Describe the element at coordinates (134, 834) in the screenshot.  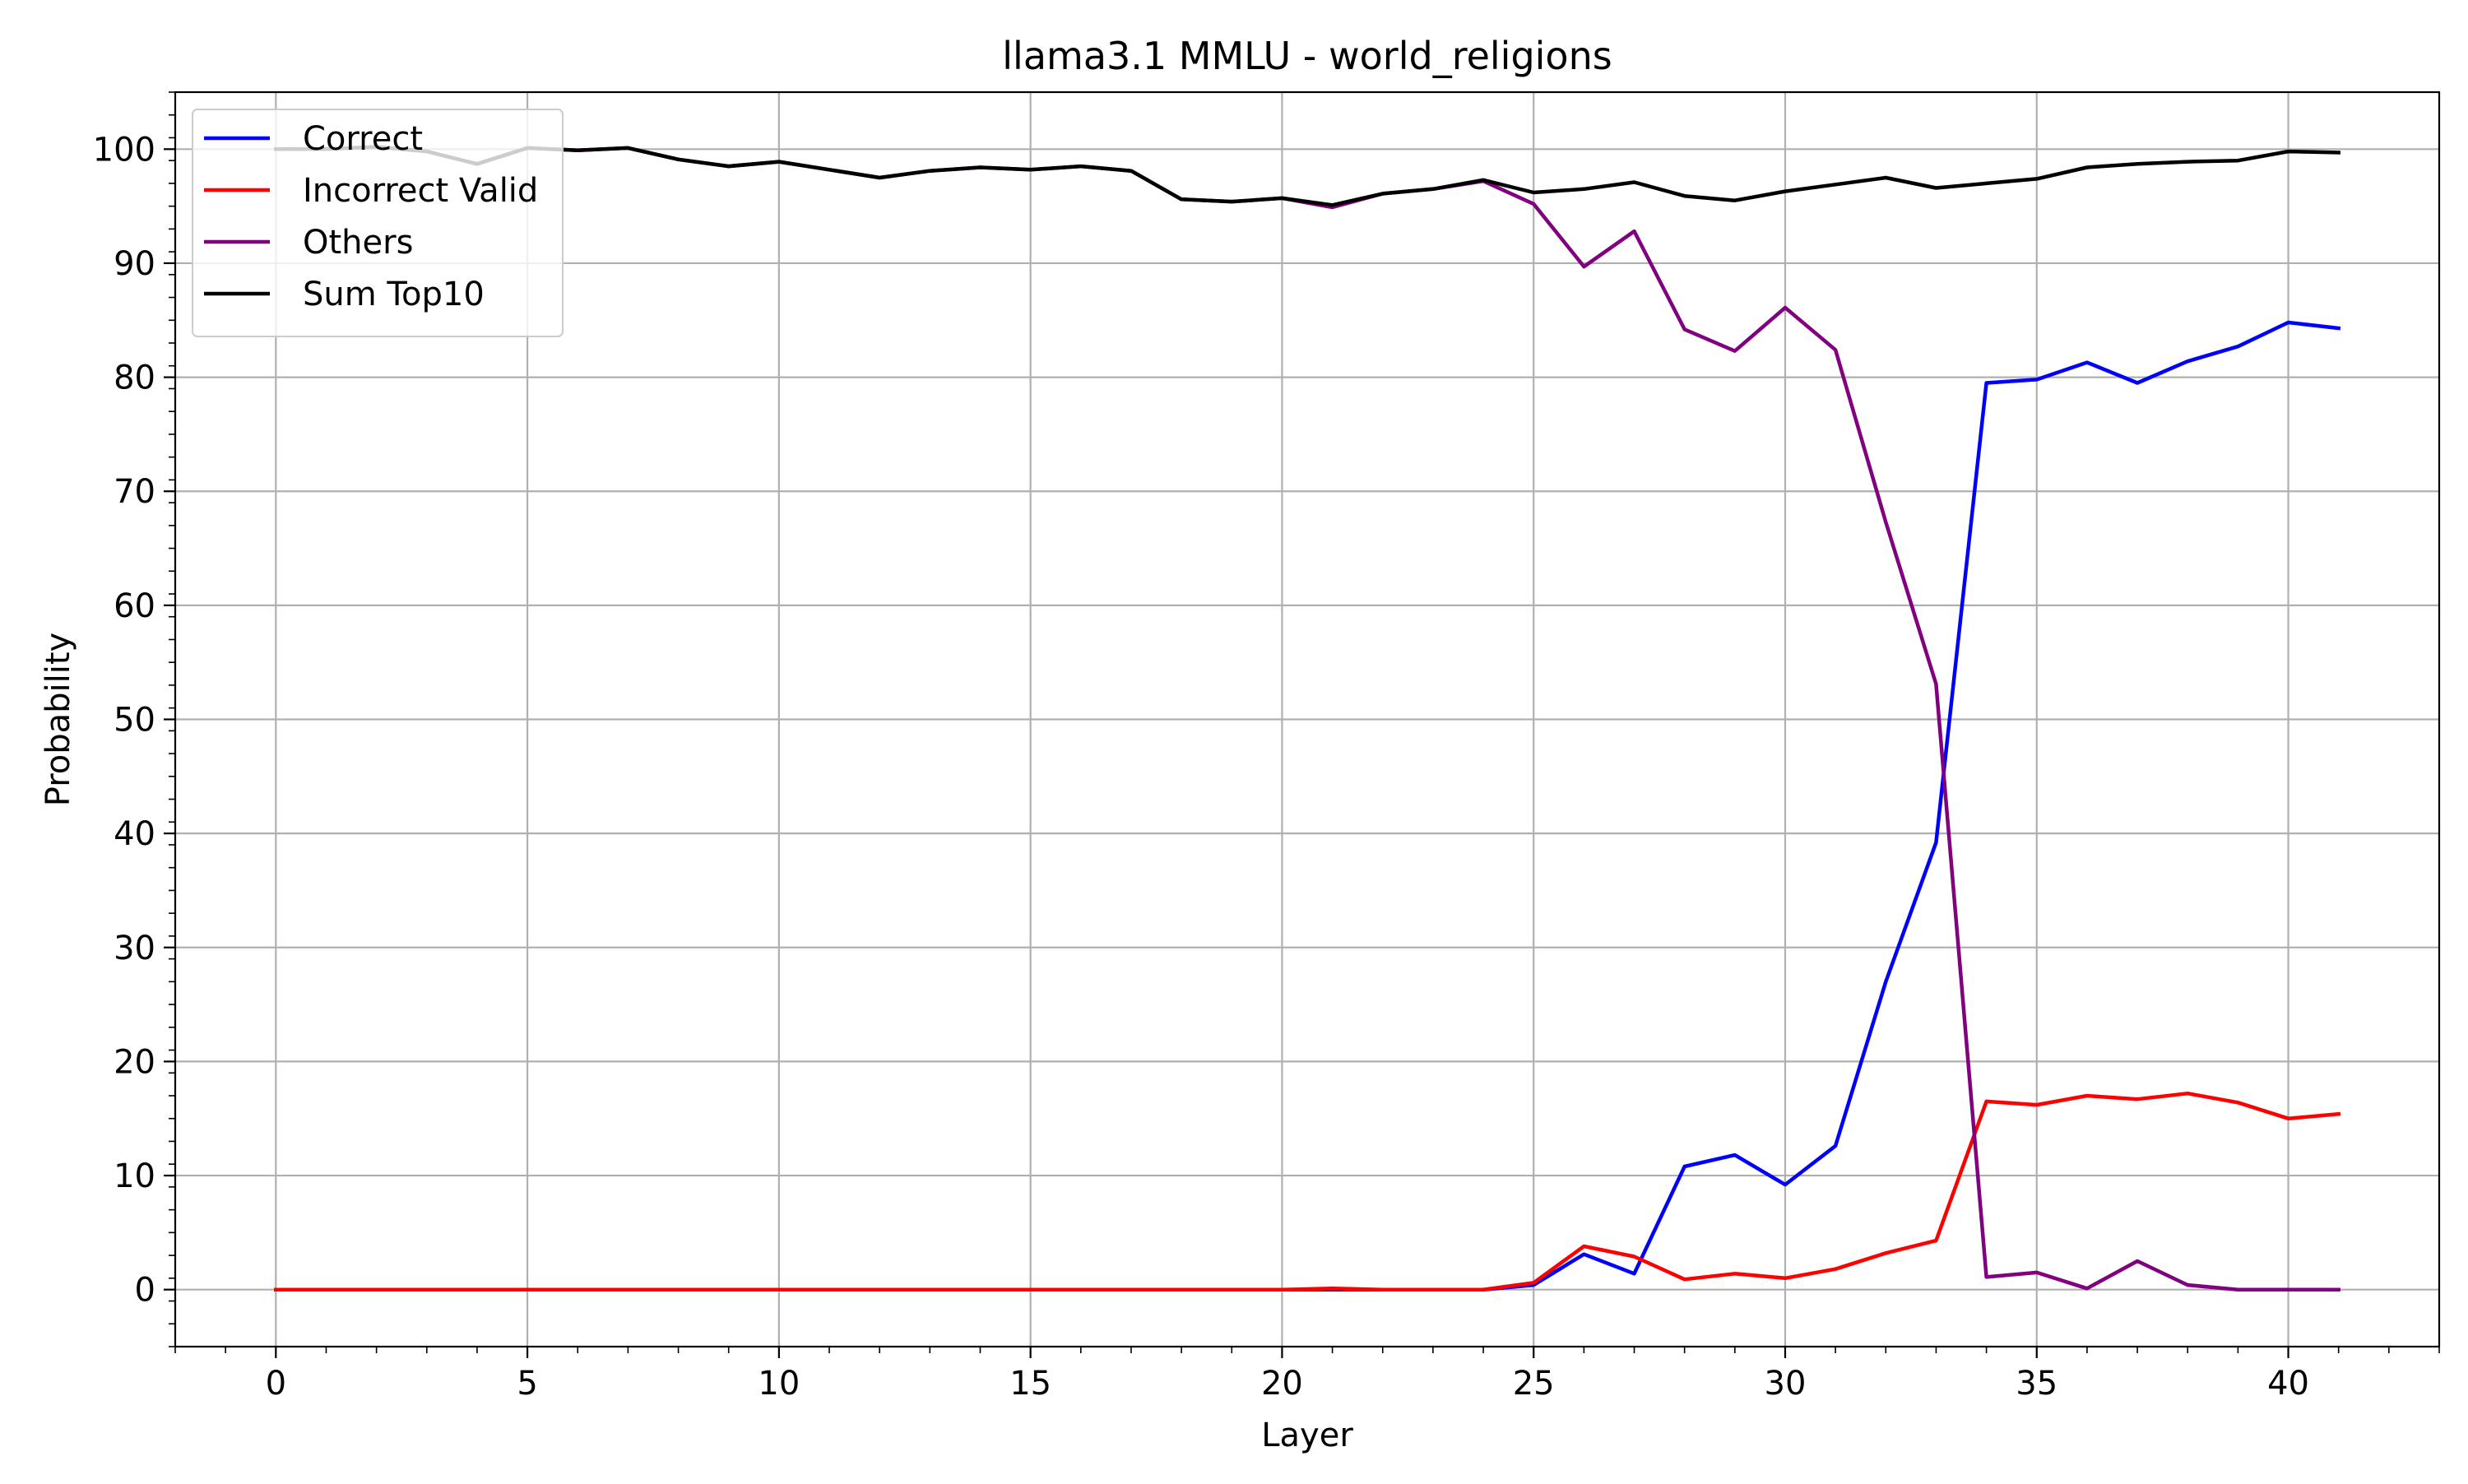
I see `y-tick-label: 40` at that location.